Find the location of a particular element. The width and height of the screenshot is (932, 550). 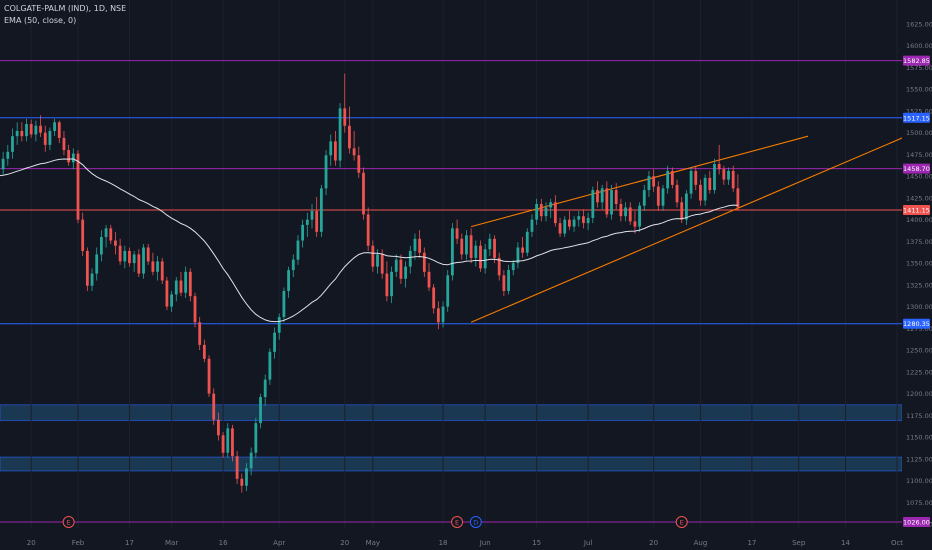

event-marker-2: D is located at coordinates (475, 522).